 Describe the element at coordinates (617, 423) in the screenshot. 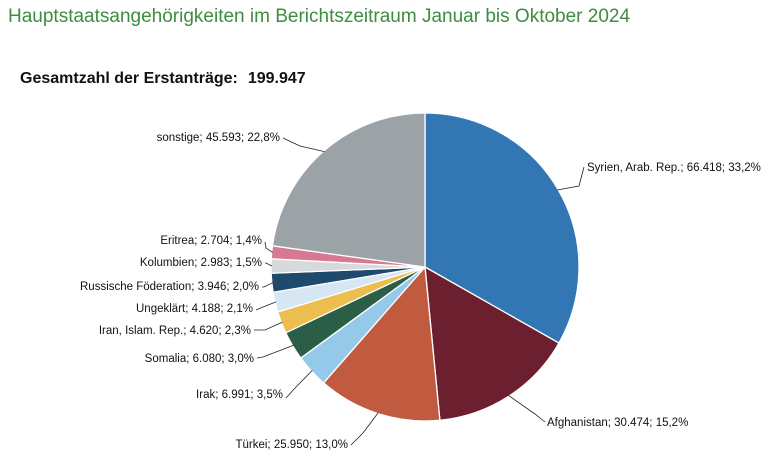

I see `slice-label: Afghanistan; 30.474; 15,2%` at that location.